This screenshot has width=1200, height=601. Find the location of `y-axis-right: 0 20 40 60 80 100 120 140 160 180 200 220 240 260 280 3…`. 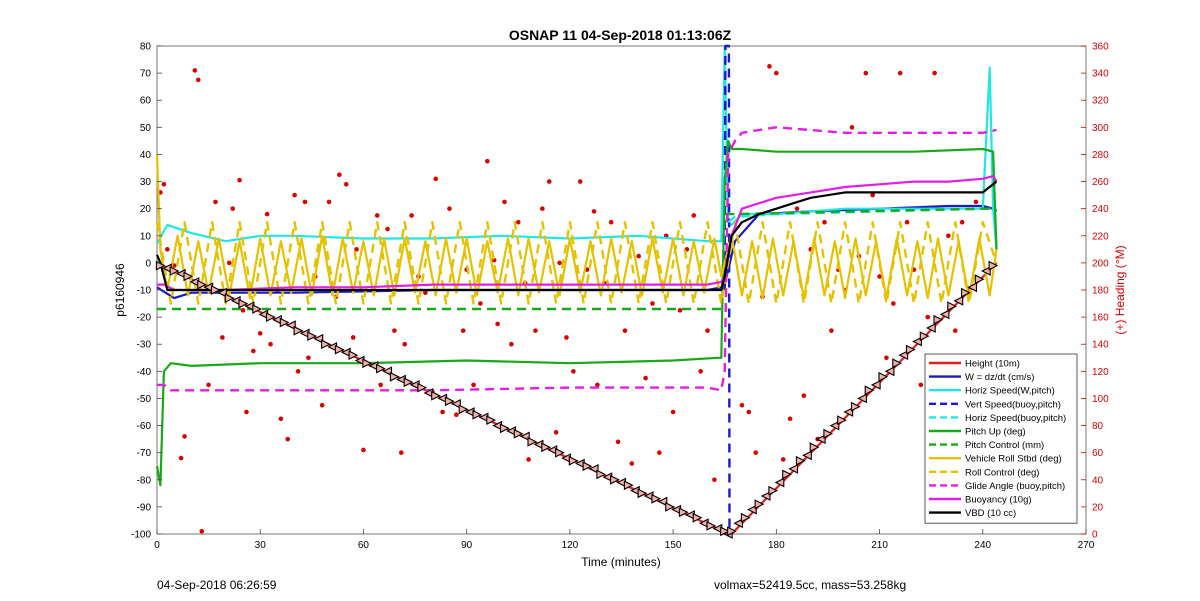

y-axis-right: 0 20 40 60 80 100 120 140 160 180 200 220 240 260 280 3… is located at coordinates (1095, 291).